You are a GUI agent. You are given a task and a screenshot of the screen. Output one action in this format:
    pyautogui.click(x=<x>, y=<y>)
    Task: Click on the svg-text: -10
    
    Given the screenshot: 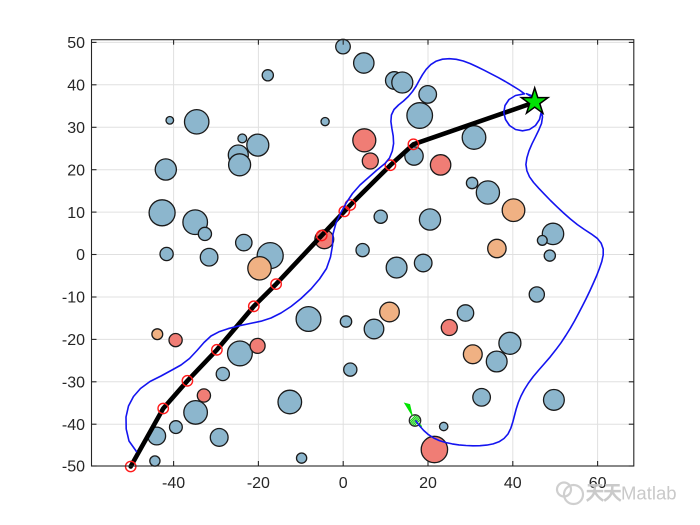 What is the action you would take?
    pyautogui.click(x=73, y=298)
    